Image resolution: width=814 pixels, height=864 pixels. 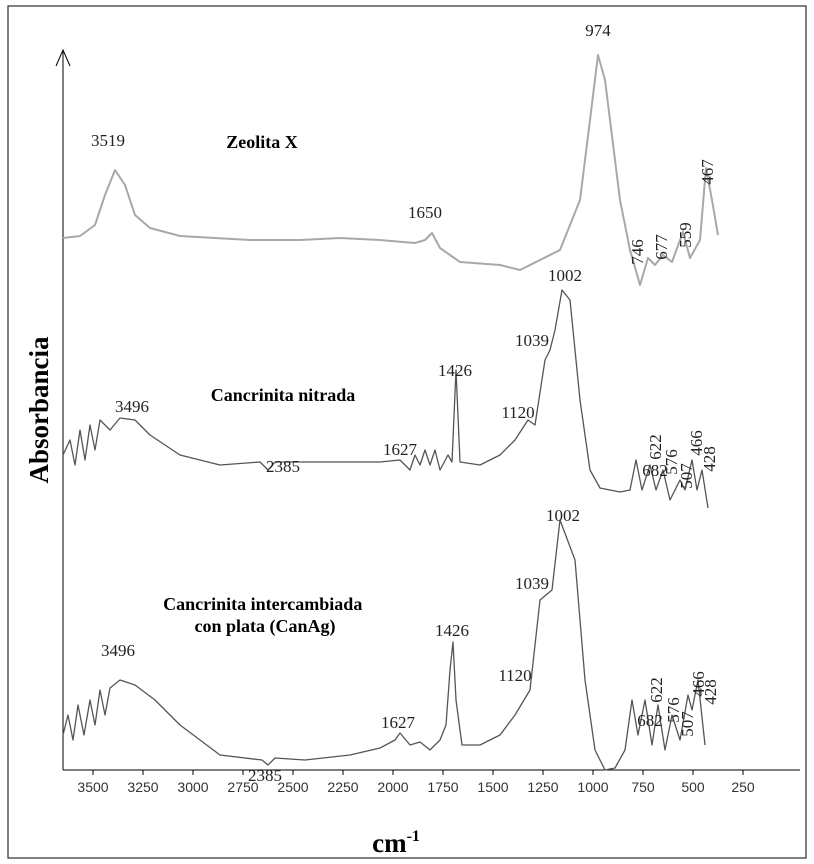 I want to click on x-tick-label: 3000, so click(x=192, y=787).